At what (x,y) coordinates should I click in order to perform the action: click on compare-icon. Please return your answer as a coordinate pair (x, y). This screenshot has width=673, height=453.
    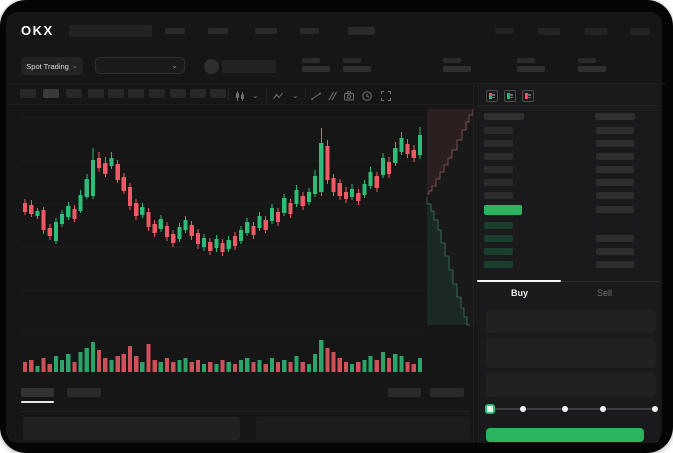
    Looking at the image, I should click on (331, 95).